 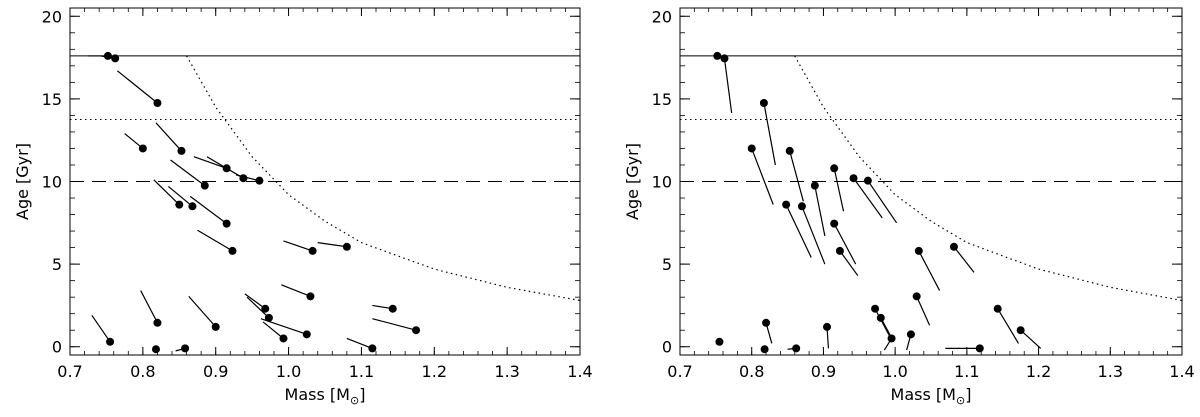 I want to click on x-tick-label: 1.3, so click(x=1110, y=371).